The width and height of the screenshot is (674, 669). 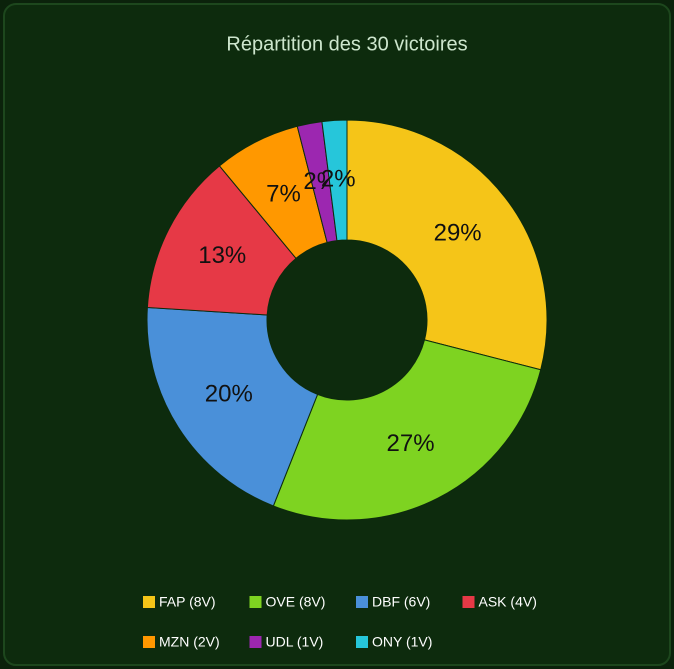 I want to click on chart-title: Répartition des 30 victoires, so click(x=346, y=44).